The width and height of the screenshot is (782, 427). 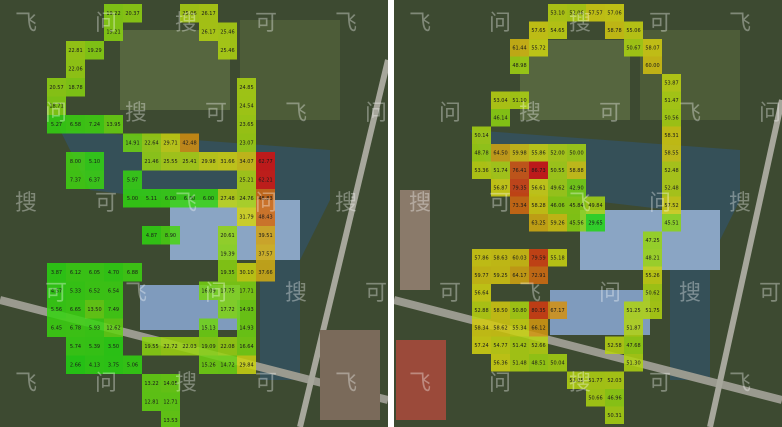 I want to click on cell-value: 59.98, so click(x=519, y=153).